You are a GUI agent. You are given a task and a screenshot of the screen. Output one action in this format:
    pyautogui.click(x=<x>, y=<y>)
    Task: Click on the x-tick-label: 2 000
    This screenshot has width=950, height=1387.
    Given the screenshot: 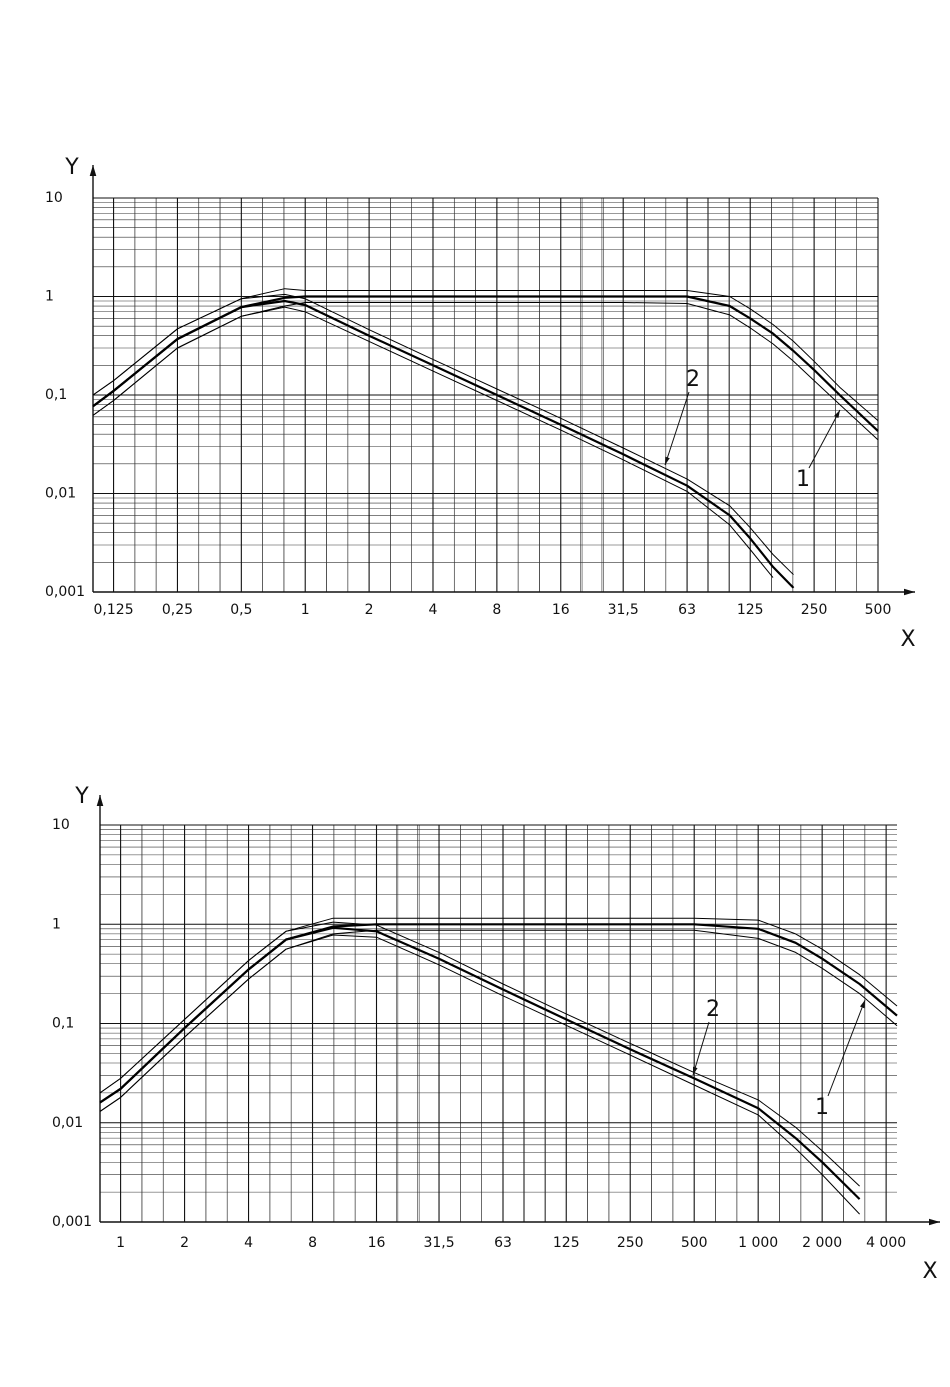 What is the action you would take?
    pyautogui.click(x=822, y=1243)
    